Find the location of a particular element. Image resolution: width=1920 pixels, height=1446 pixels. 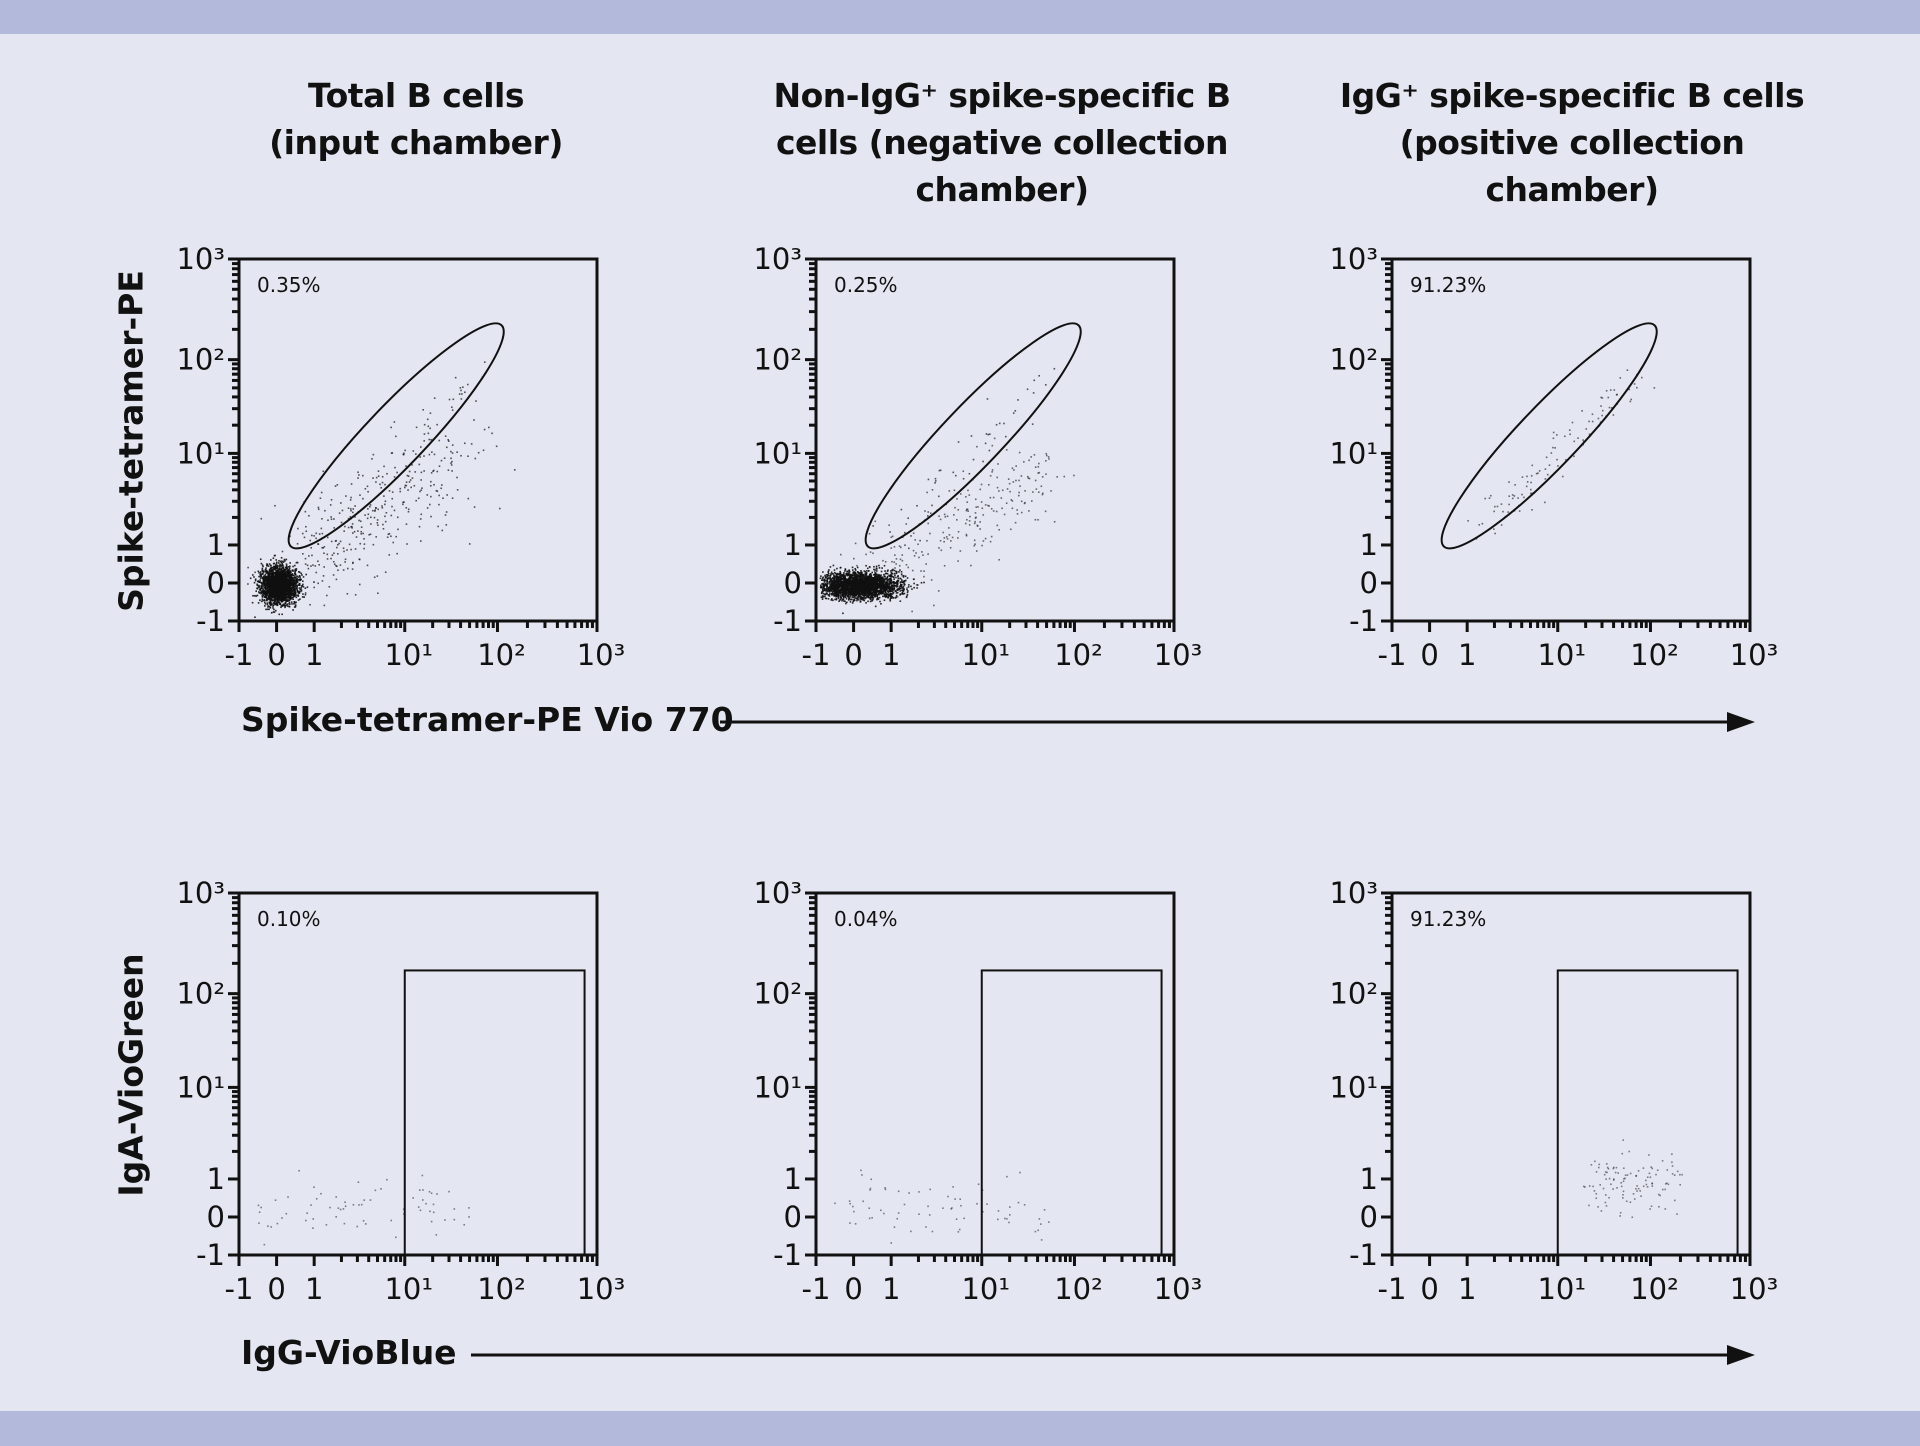

x-axis-label-top: Spike-tetramer-PE Vio 770 is located at coordinates (487, 719).